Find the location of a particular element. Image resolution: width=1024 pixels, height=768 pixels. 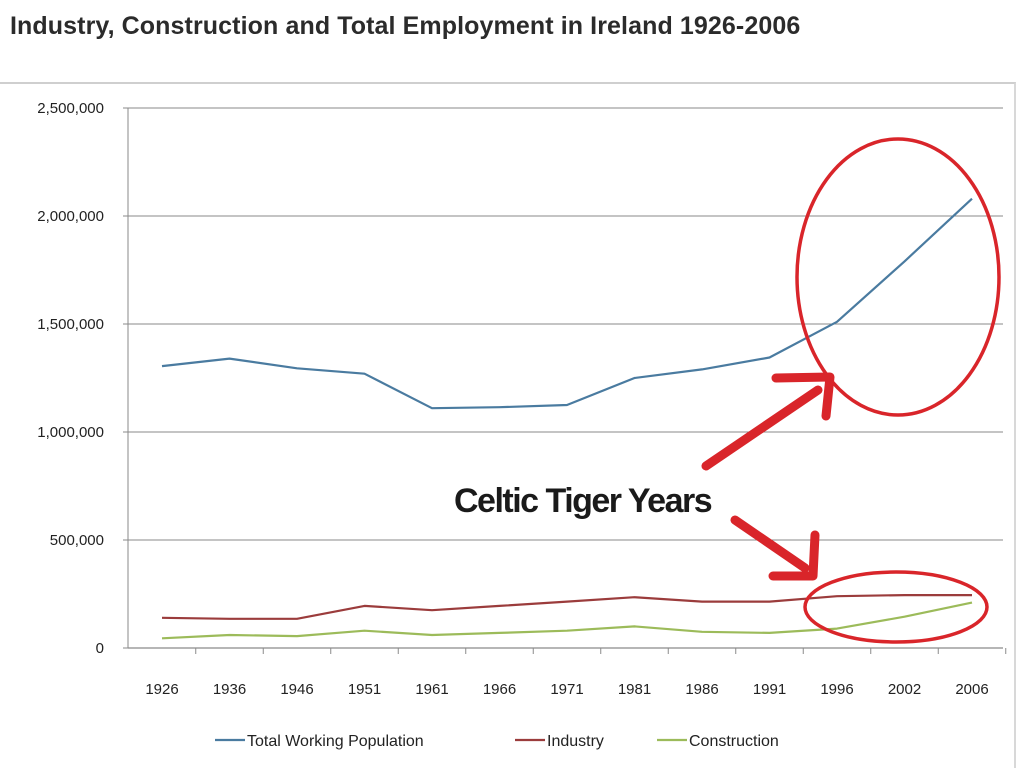

y-tick-label: 0 is located at coordinates (100, 648).